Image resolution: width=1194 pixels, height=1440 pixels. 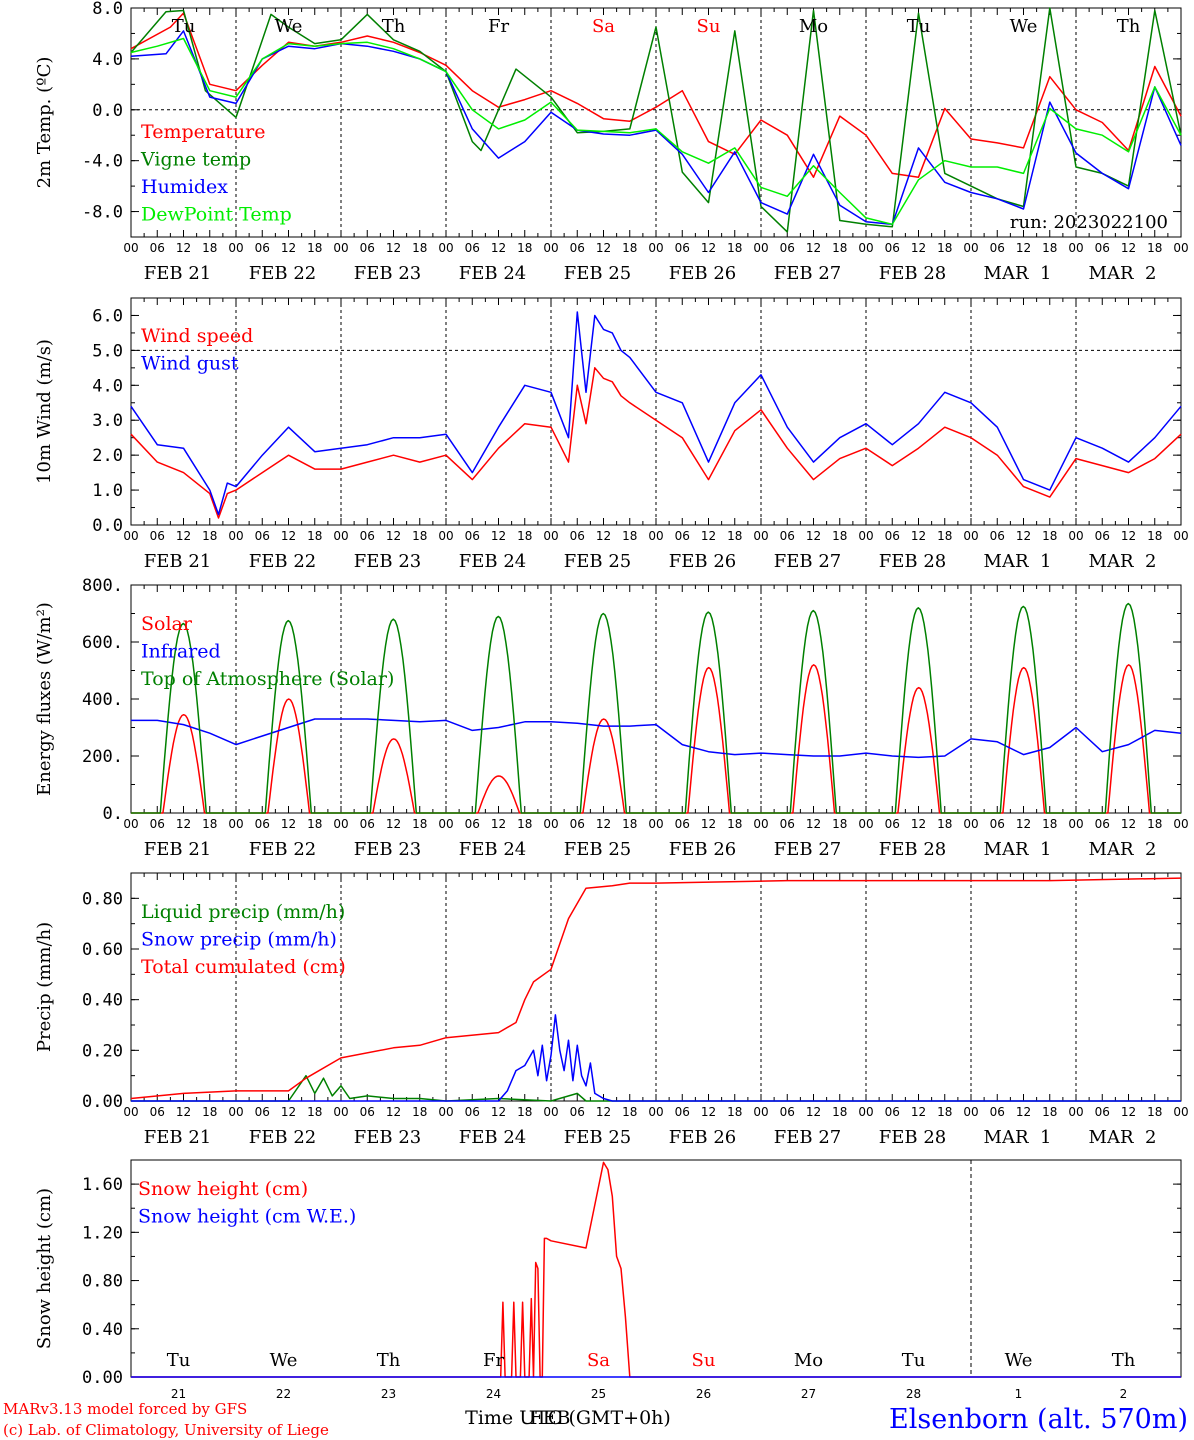 I want to click on legend-label: Total cumulated (cm), so click(x=243, y=967).